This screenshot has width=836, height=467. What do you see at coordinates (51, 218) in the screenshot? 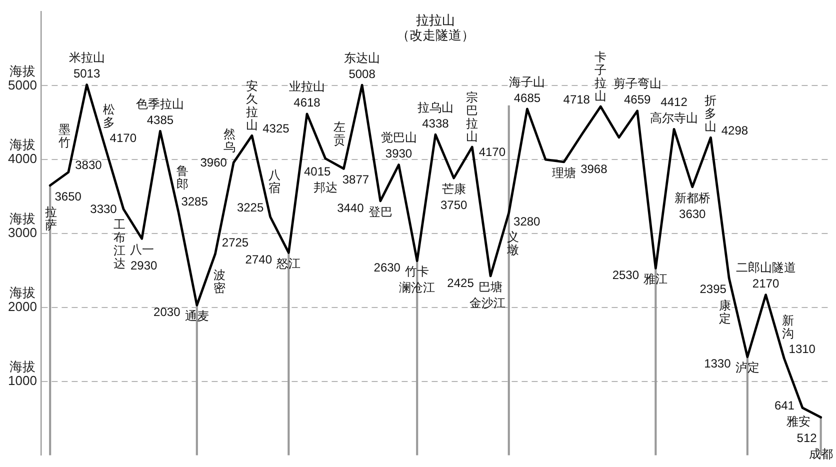
I see `annotation: 拉萨` at bounding box center [51, 218].